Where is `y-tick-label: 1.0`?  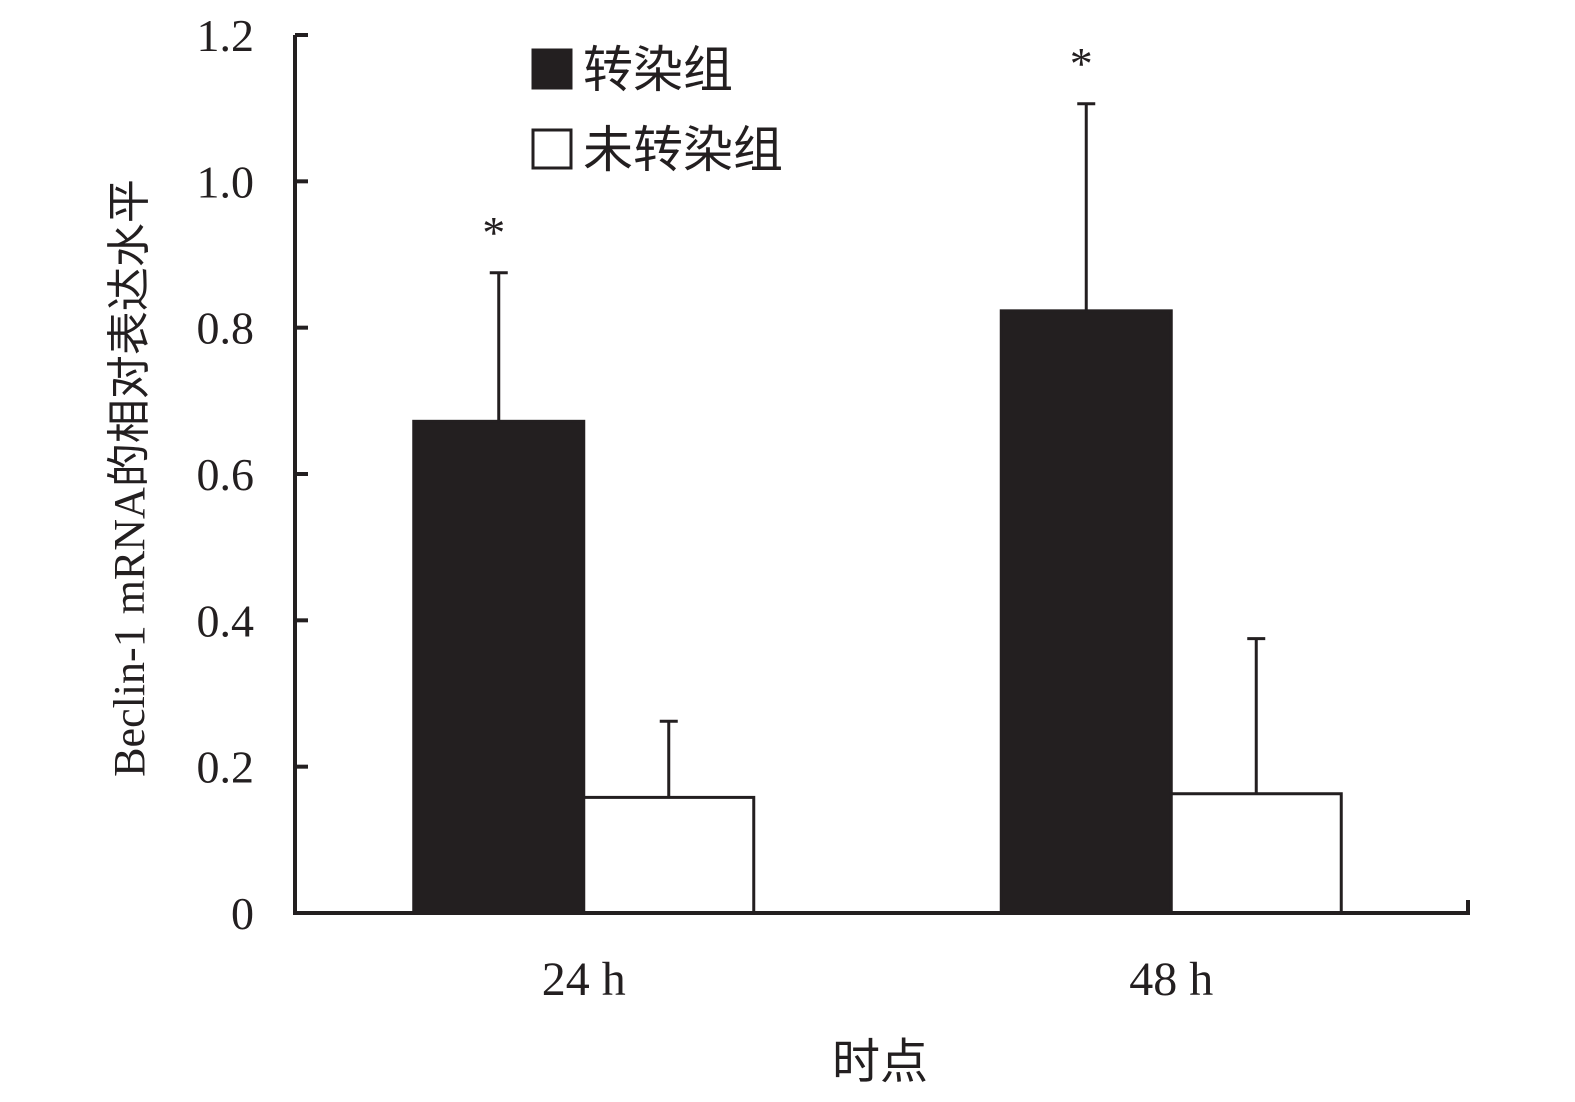 y-tick-label: 1.0 is located at coordinates (226, 181).